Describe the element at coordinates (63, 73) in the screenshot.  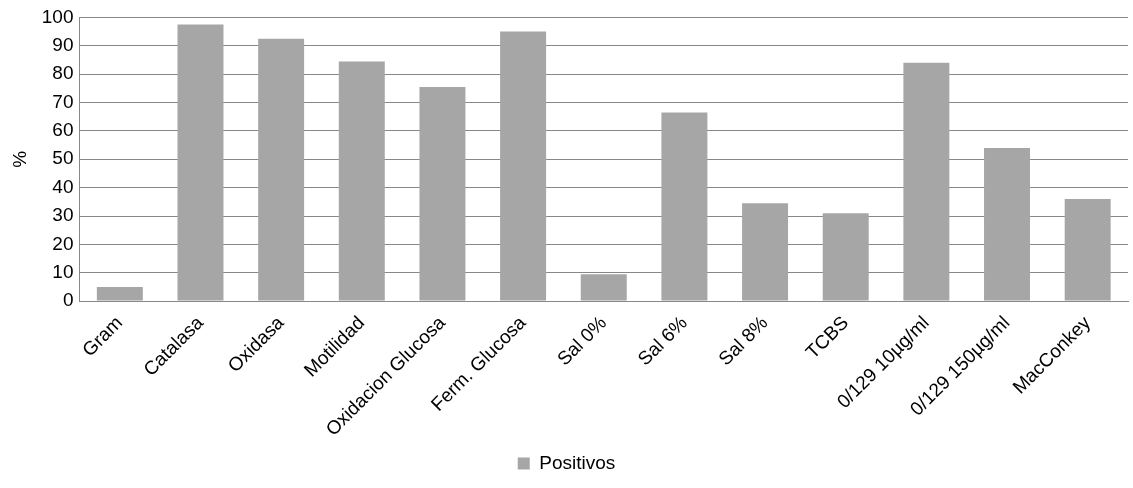
I see `y-tick-label: 80` at that location.